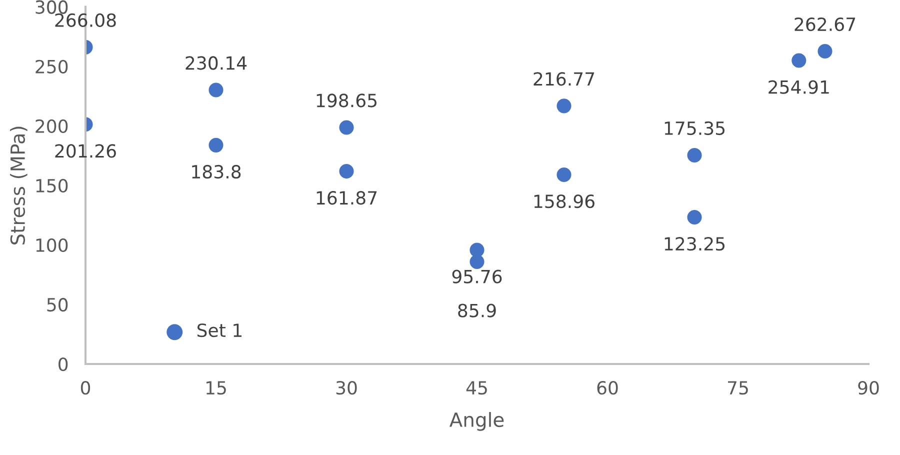 The image size is (900, 455). What do you see at coordinates (57, 305) in the screenshot?
I see `y-tick-label: 50` at bounding box center [57, 305].